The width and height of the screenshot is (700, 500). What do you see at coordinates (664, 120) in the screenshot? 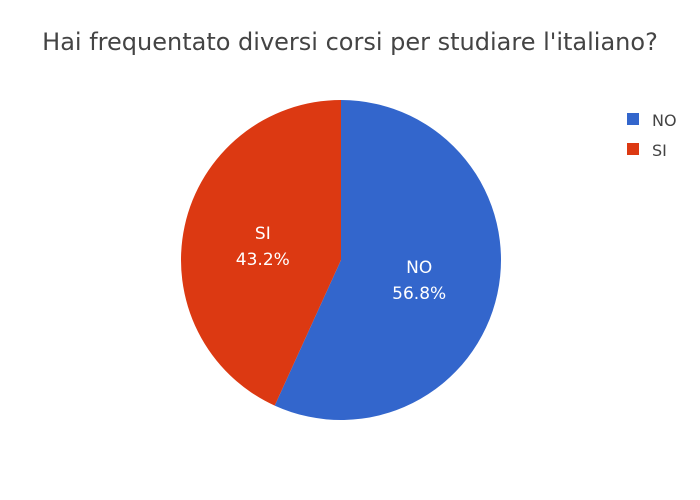
I see `legend-label-no: NO` at bounding box center [664, 120].